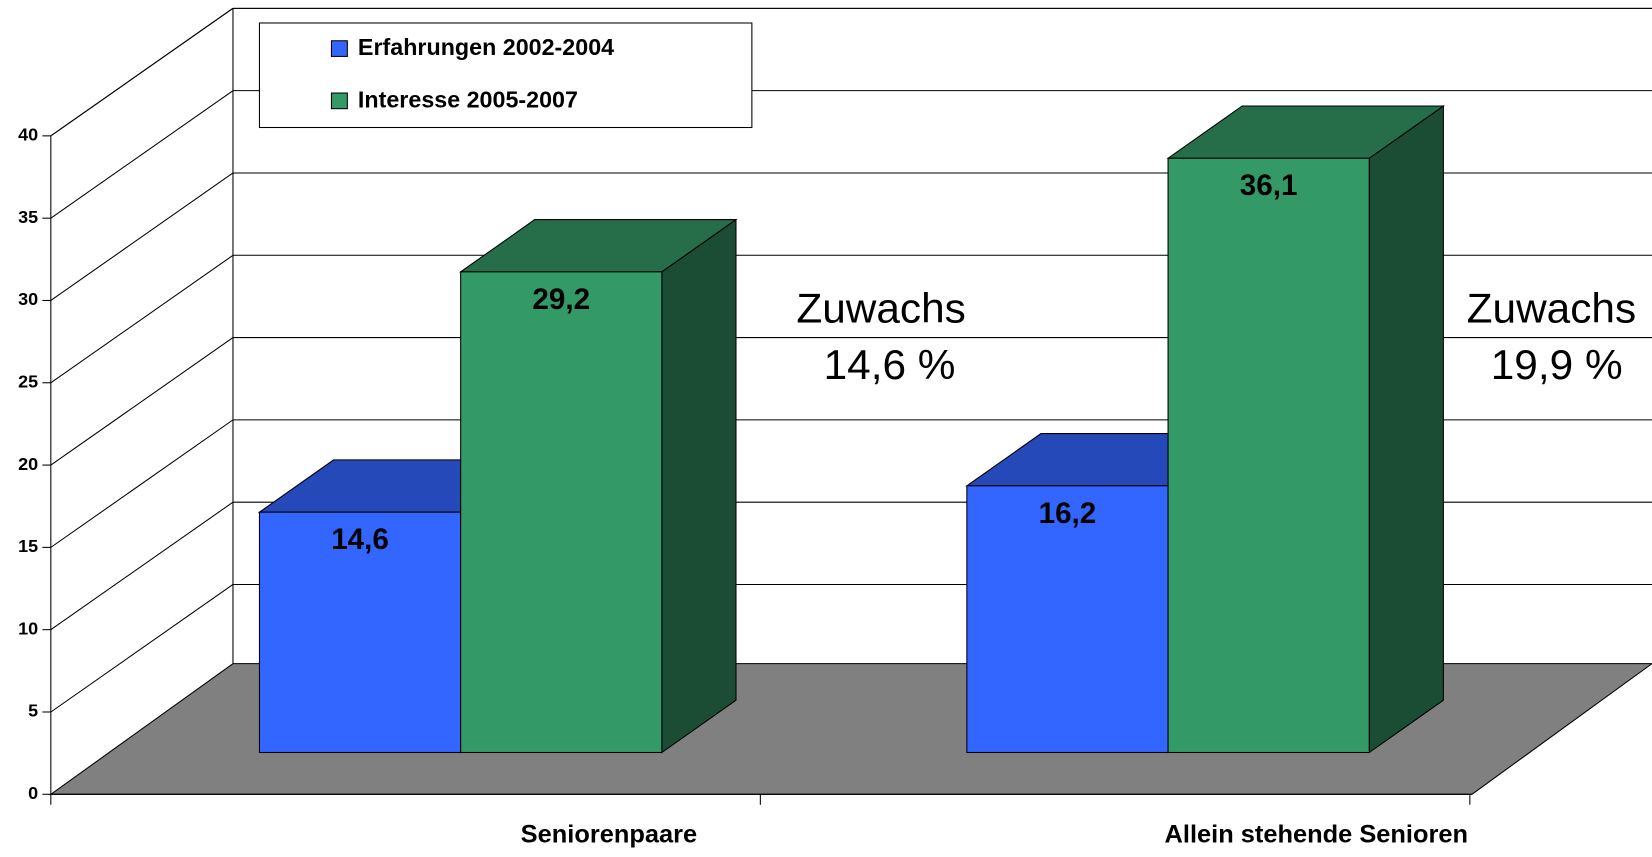 The width and height of the screenshot is (1652, 857). I want to click on y-tick-label: 10, so click(28, 628).